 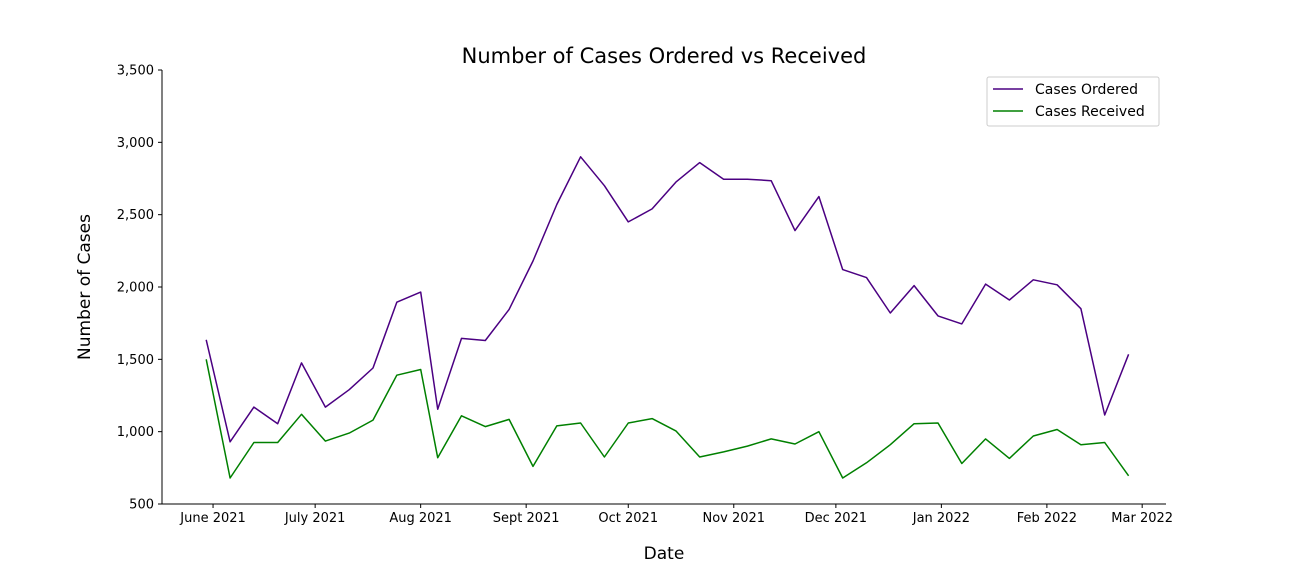 I want to click on x-tick-label: Mar 2022, so click(x=1142, y=518).